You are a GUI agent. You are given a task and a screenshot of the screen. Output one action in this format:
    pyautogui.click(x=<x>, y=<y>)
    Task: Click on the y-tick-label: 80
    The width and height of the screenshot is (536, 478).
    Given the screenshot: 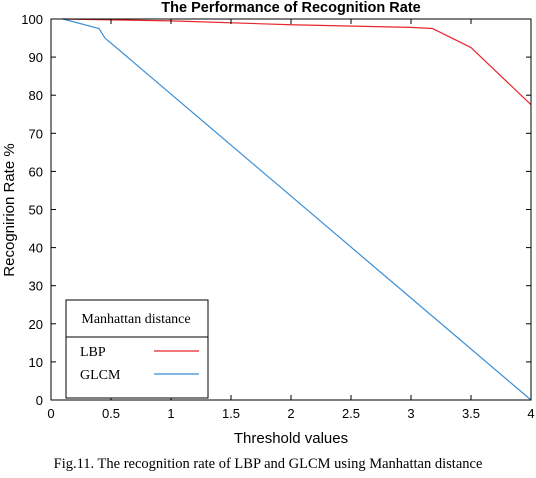 What is the action you would take?
    pyautogui.click(x=36, y=95)
    